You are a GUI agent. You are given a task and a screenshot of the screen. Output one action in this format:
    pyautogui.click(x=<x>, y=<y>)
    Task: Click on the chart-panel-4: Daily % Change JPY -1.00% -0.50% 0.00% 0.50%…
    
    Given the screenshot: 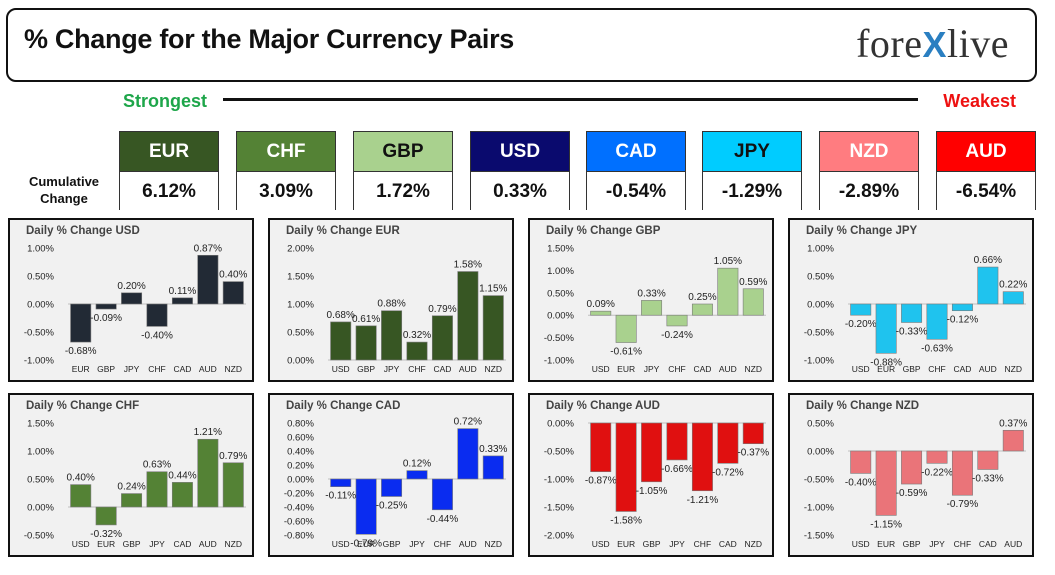 What is the action you would take?
    pyautogui.click(x=911, y=300)
    